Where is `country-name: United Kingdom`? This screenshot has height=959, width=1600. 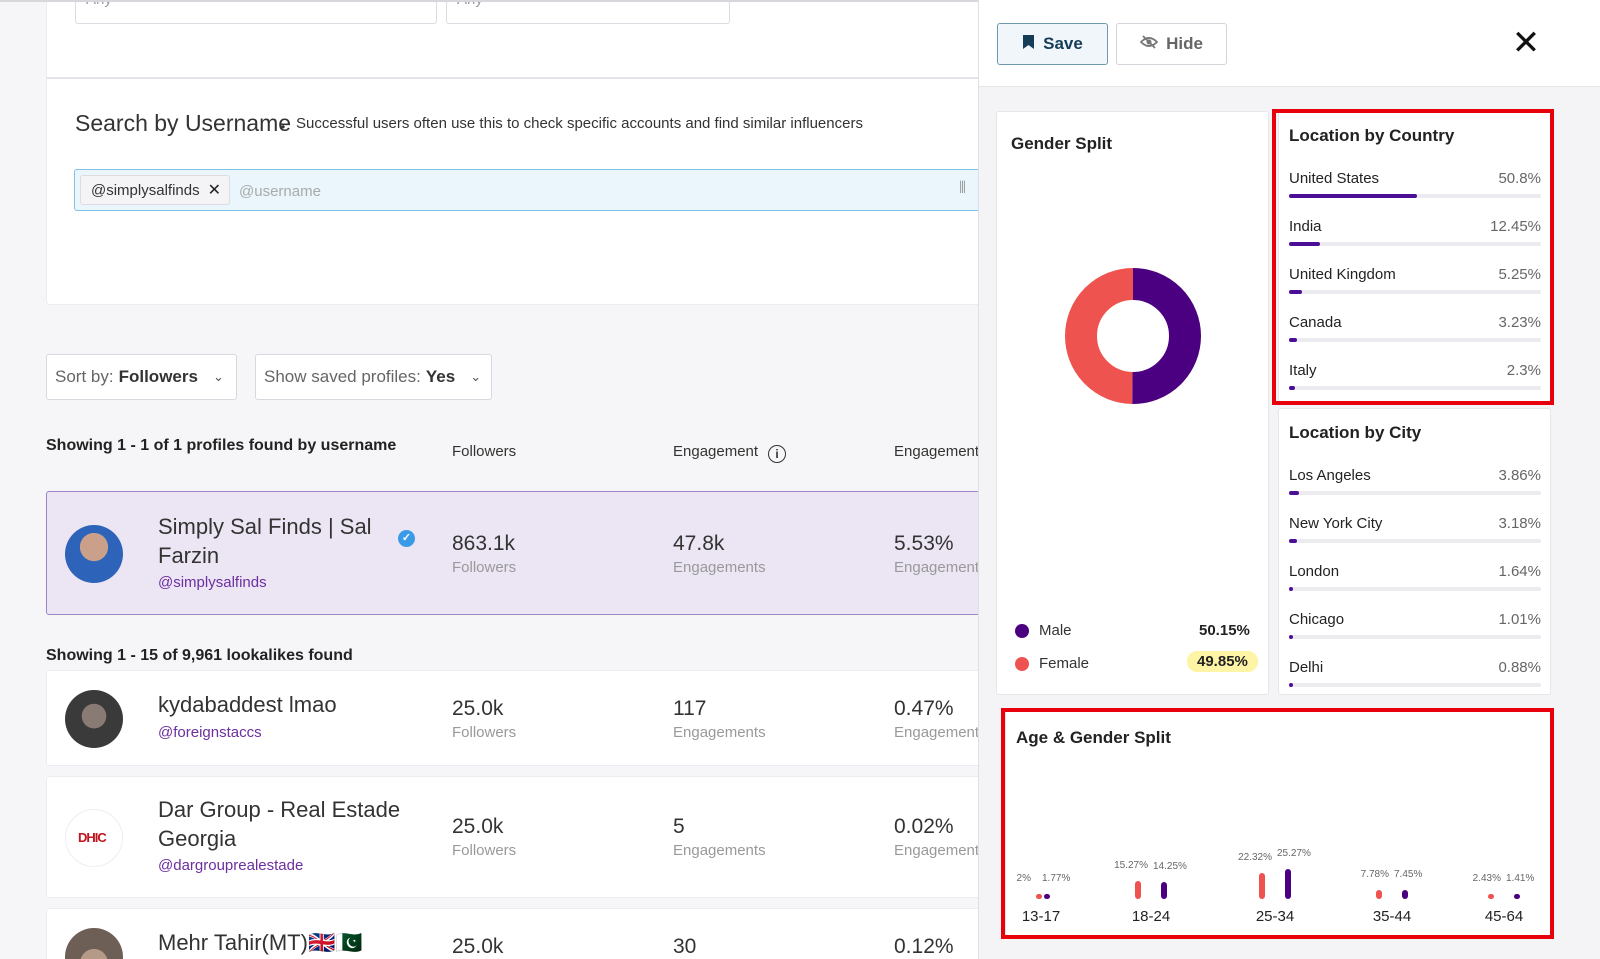 country-name: United Kingdom is located at coordinates (1342, 274).